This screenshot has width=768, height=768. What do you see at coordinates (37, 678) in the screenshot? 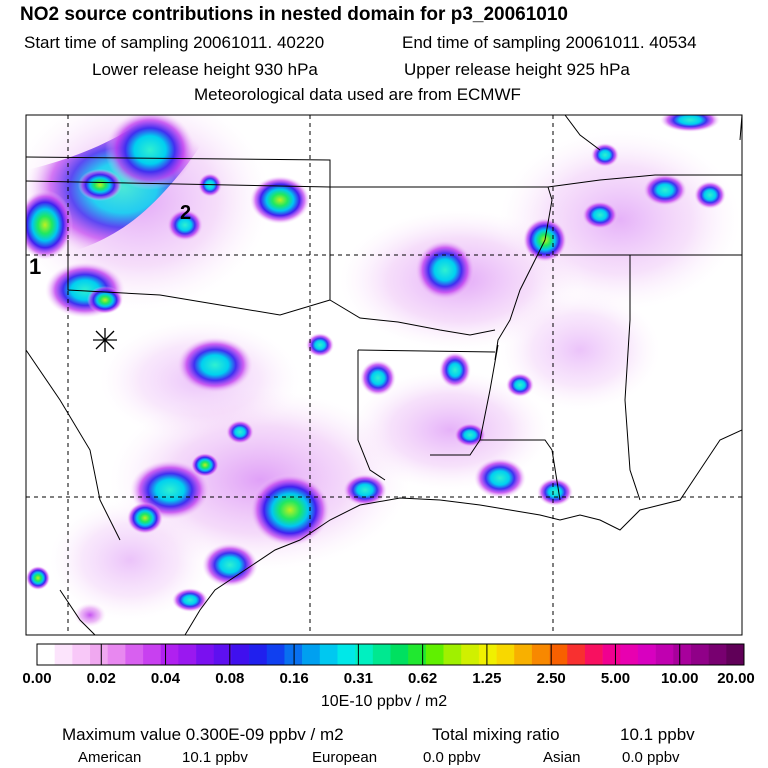
I see `color-scale-tick-label: 0.00` at bounding box center [37, 678].